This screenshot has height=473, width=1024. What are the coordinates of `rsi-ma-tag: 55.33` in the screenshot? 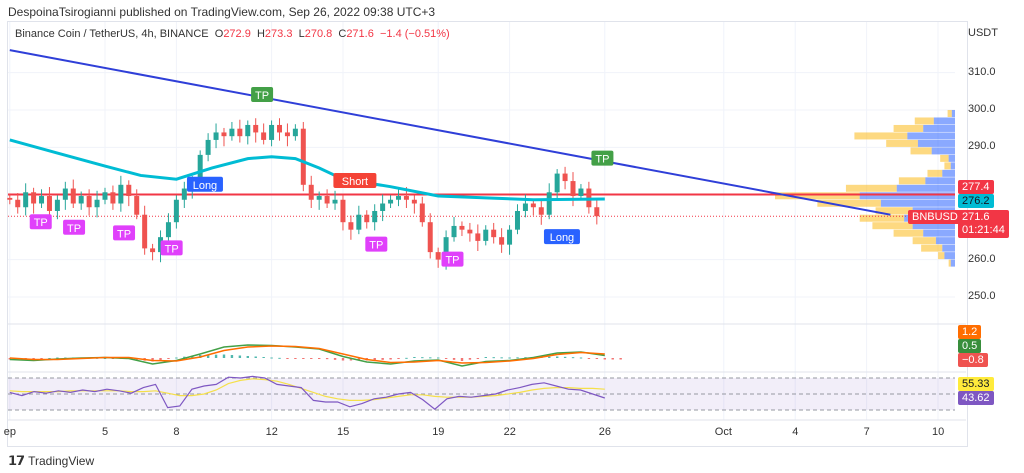 It's located at (976, 384).